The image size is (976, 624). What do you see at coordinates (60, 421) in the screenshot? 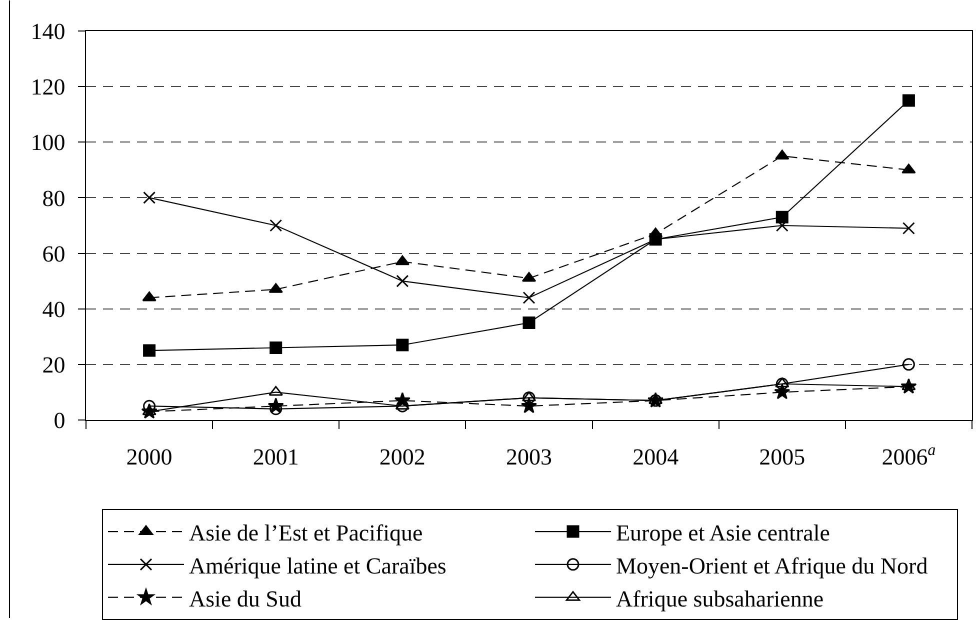
I see `y-tick-label: 0` at bounding box center [60, 421].